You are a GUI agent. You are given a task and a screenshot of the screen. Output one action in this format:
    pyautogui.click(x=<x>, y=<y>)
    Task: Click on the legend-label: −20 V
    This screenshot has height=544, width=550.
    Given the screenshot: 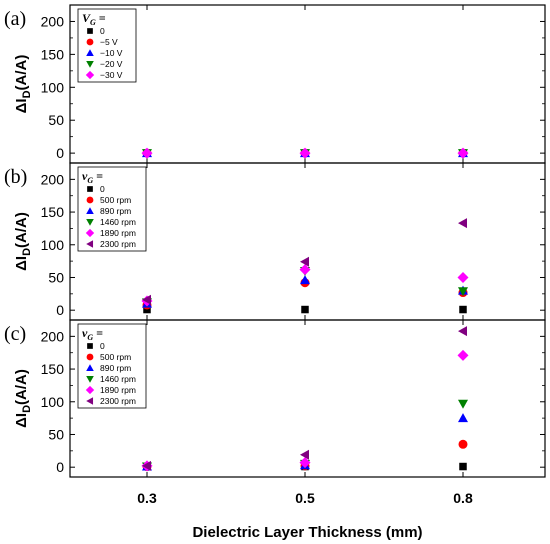 What is the action you would take?
    pyautogui.click(x=111, y=64)
    